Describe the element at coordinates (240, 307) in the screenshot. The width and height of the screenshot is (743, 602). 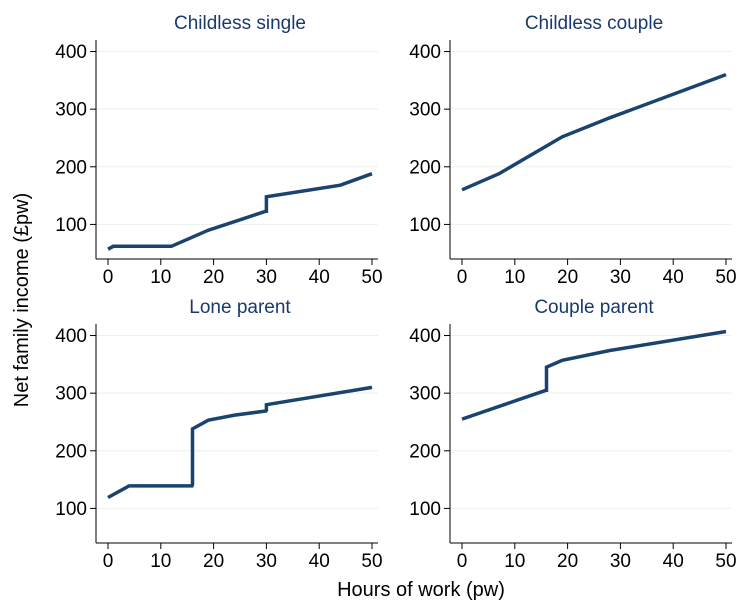
I see `panel-title: Lone parent` at that location.